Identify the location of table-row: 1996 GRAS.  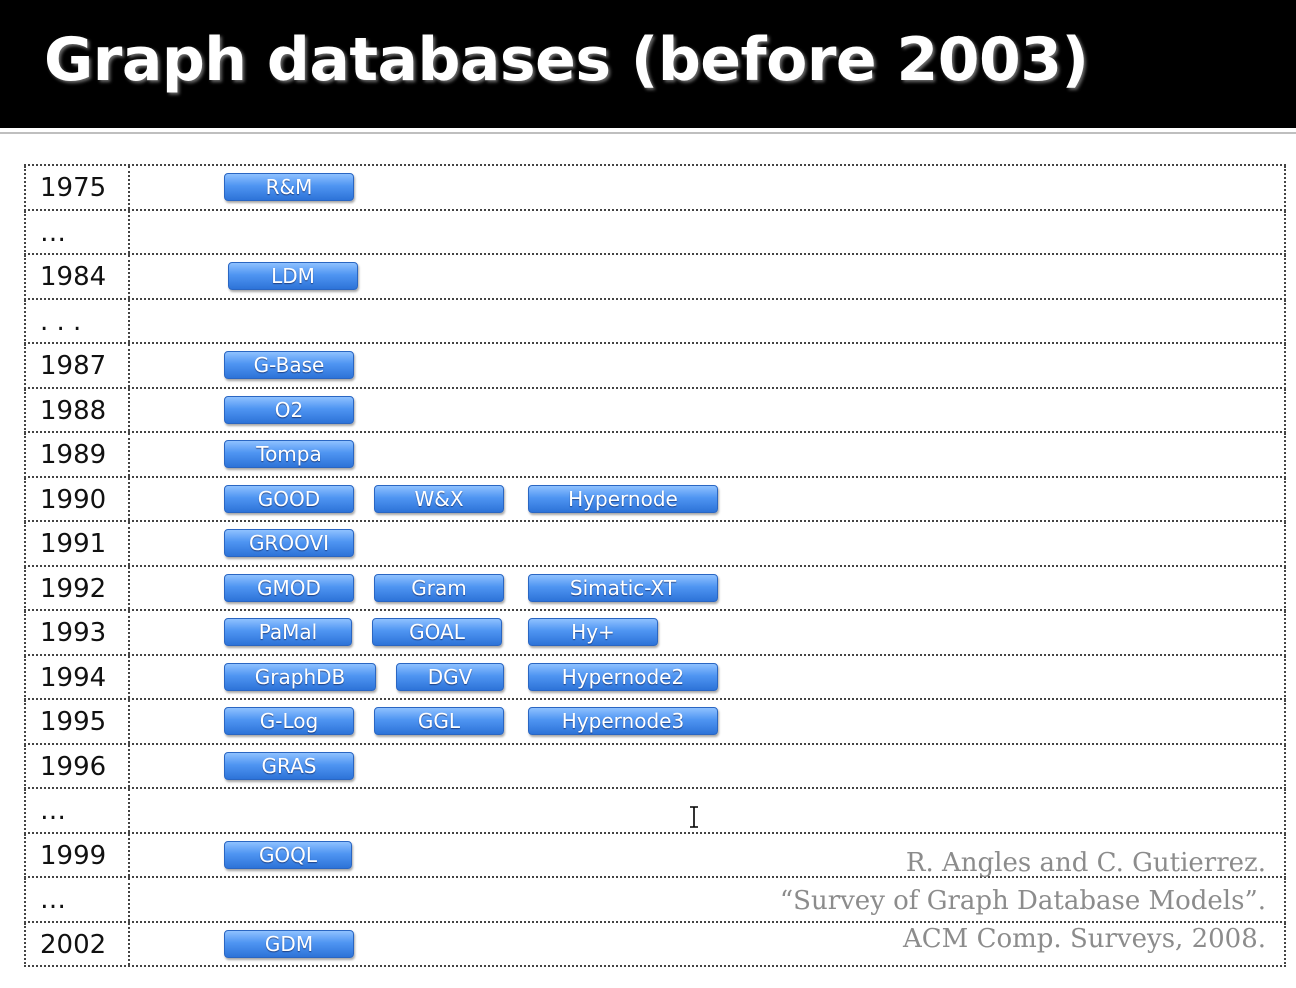
(655, 766).